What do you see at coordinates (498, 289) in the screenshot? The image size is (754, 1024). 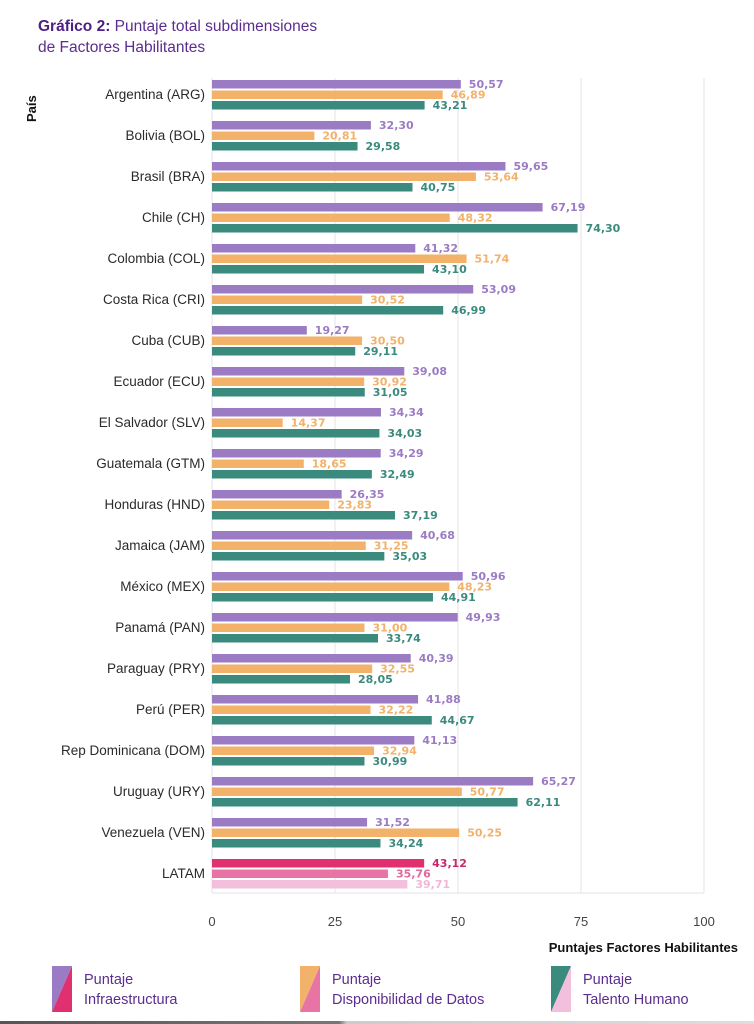 I see `data-label: 53,09` at bounding box center [498, 289].